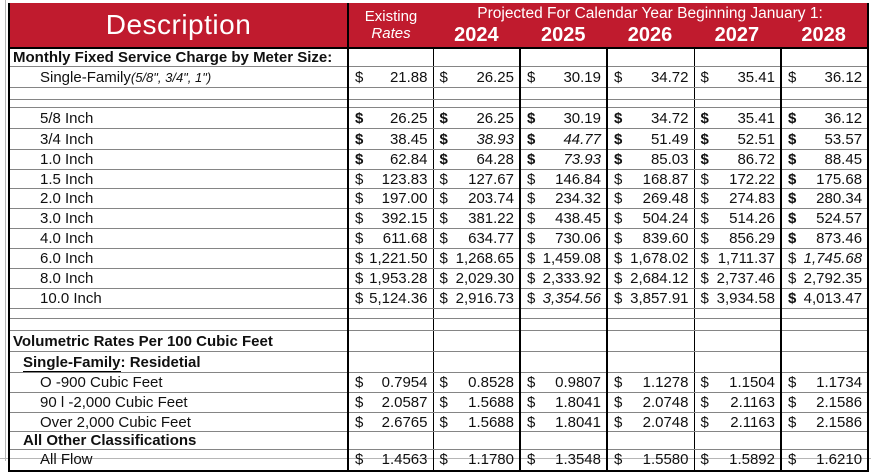 The width and height of the screenshot is (871, 472). I want to click on cell-2027-1-5-inch: $172.22, so click(738, 179).